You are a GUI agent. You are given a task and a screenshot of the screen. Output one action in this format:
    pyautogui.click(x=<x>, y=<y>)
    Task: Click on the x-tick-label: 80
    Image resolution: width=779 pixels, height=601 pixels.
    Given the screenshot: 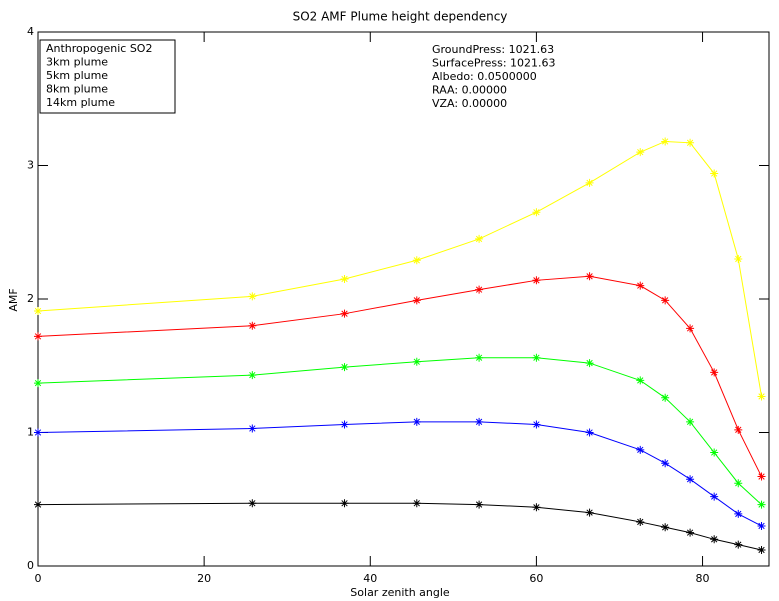 What is the action you would take?
    pyautogui.click(x=703, y=578)
    